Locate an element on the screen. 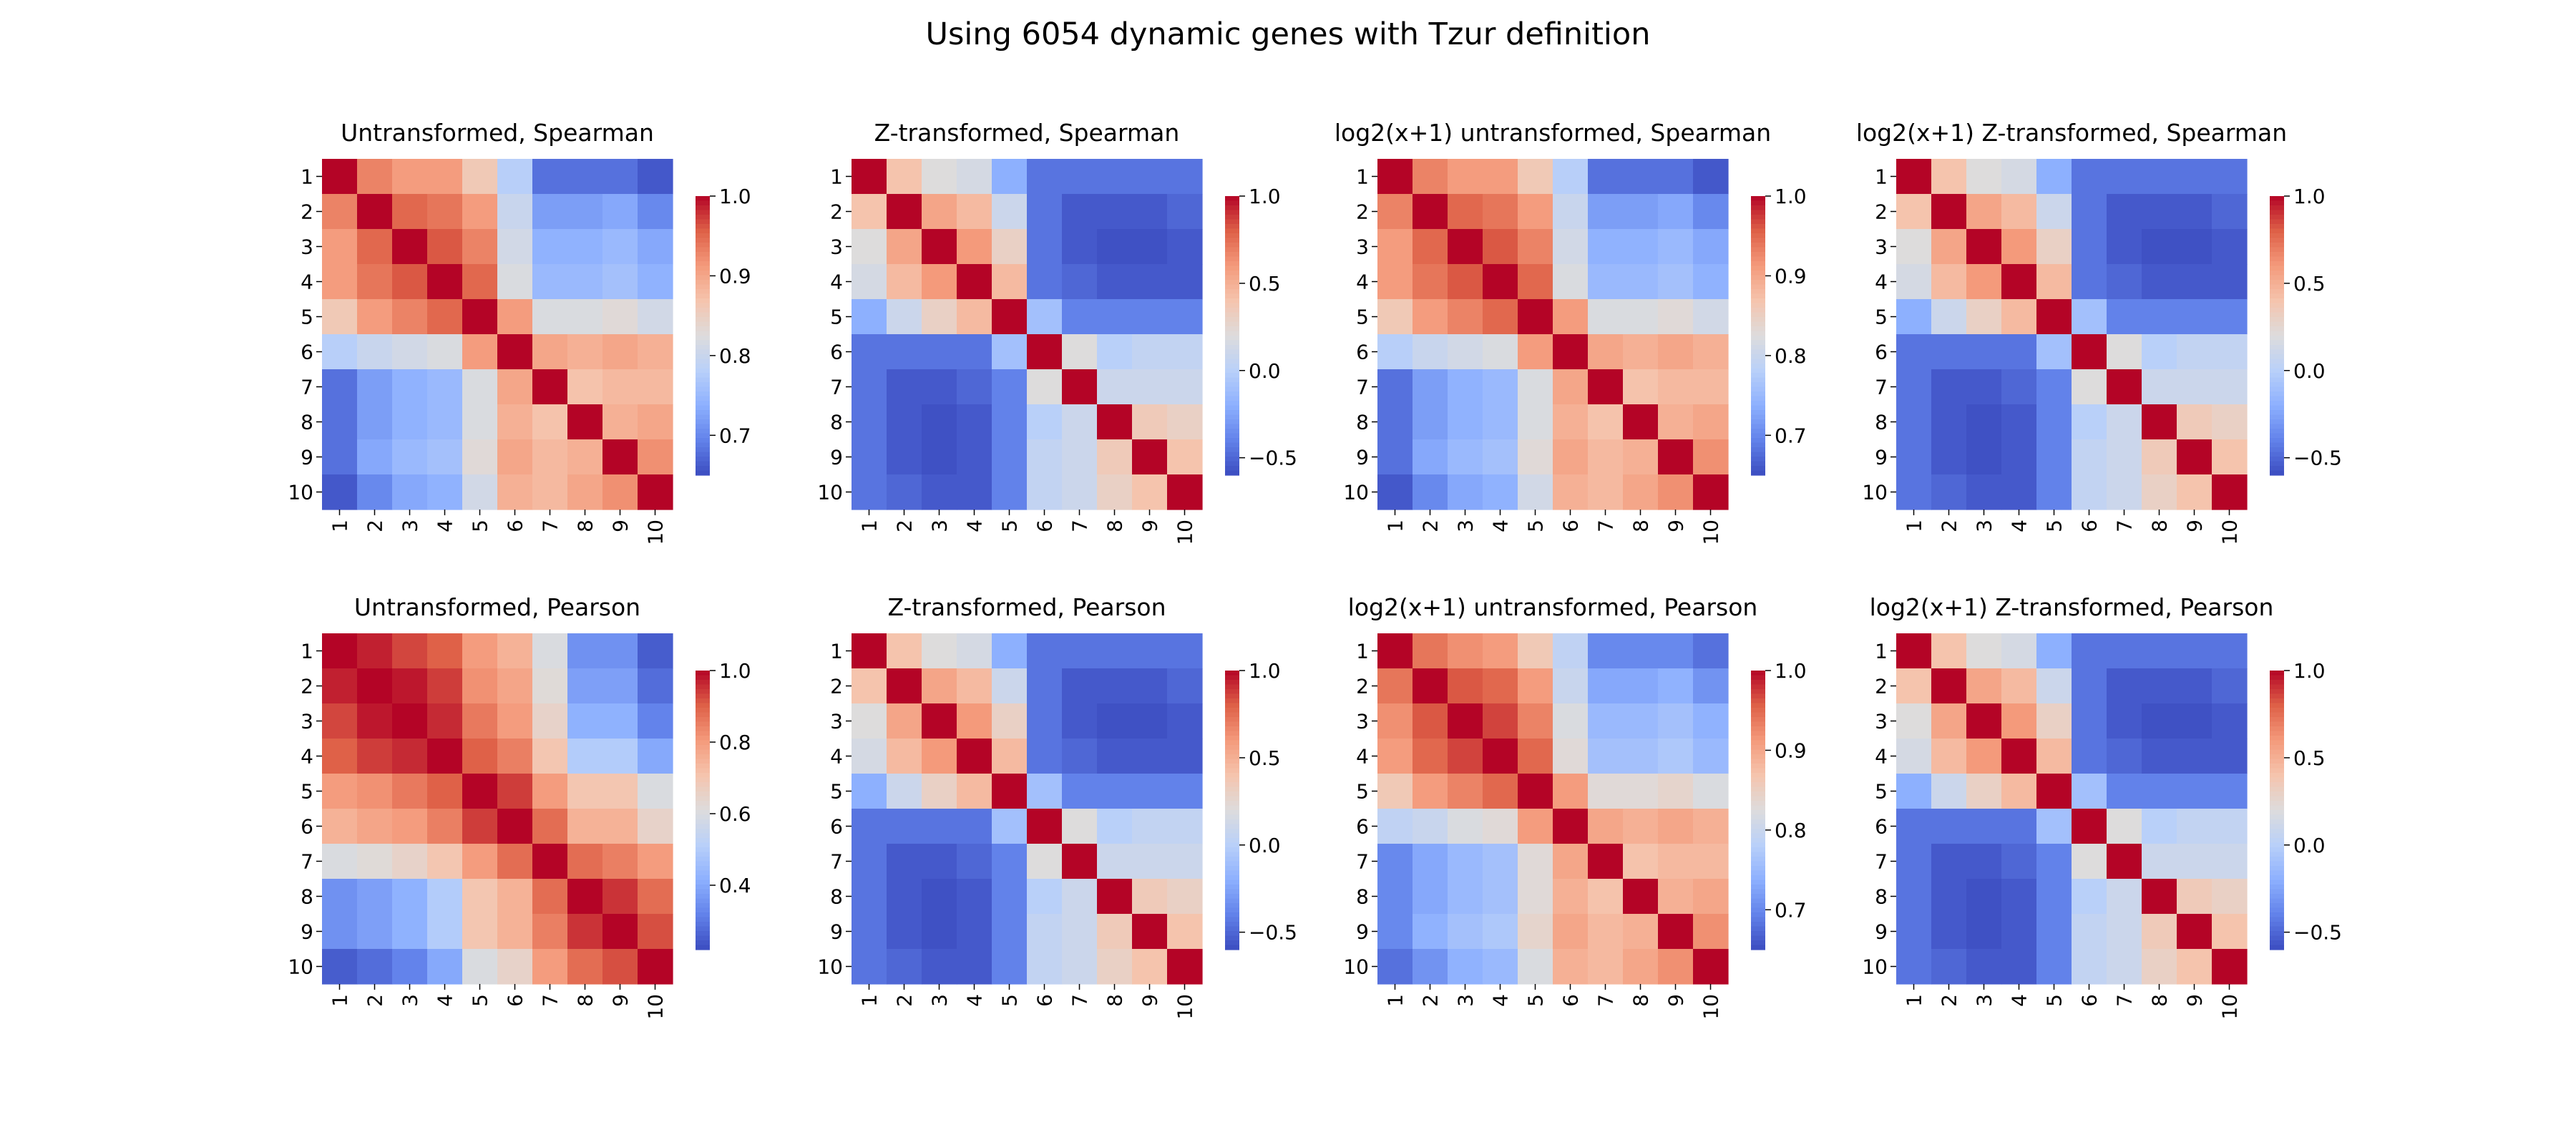 This screenshot has width=2576, height=1145. y-tick-label: 1 is located at coordinates (1362, 651).